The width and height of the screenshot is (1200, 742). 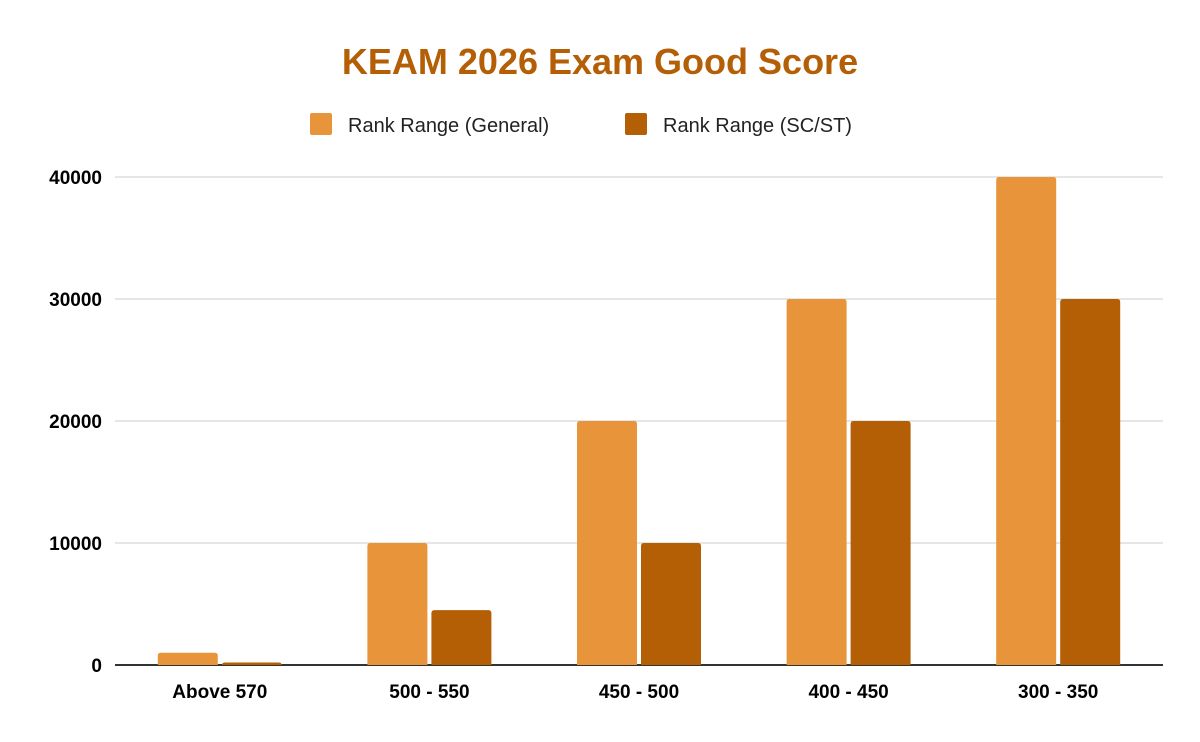 I want to click on legend-label: Rank Range (General), so click(x=448, y=126).